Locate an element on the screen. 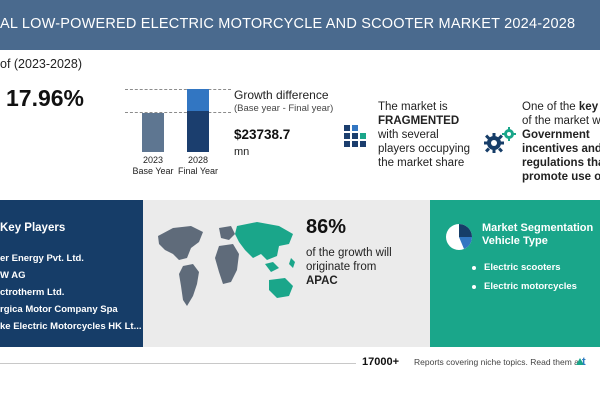  bar-label-final: 2028 Final Year is located at coordinates (198, 166).